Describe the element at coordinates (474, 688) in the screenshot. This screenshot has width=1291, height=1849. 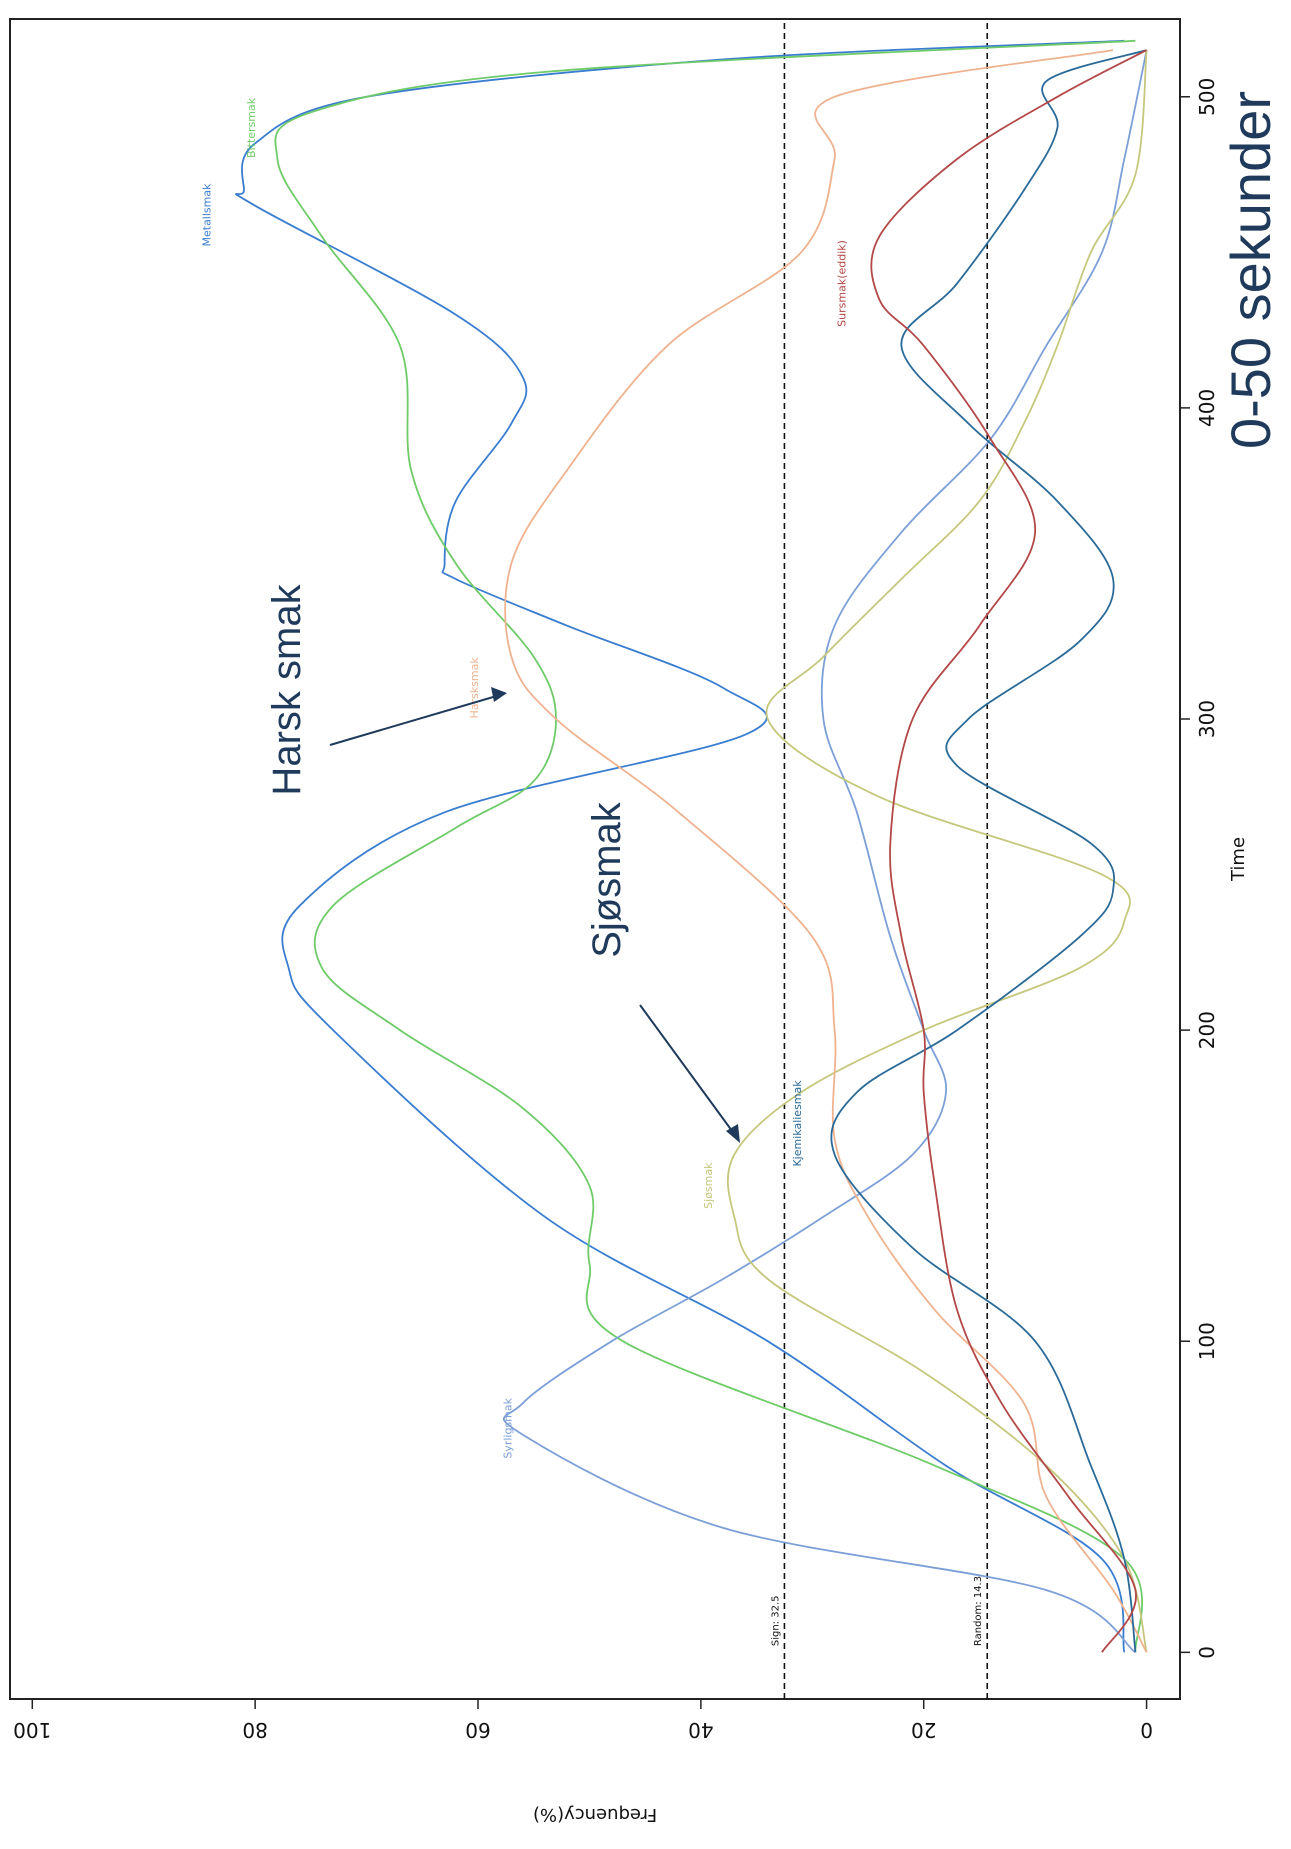
I see `series-label: Harsksmak` at that location.